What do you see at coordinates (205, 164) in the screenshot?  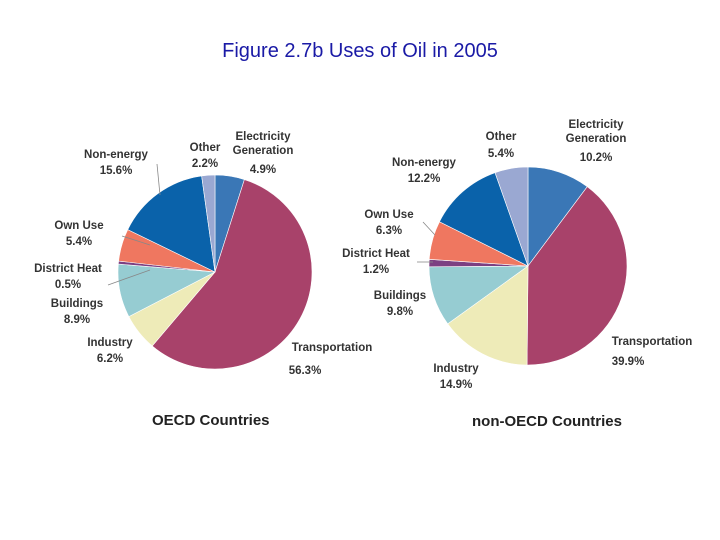 I see `slice-value-other: 2.2%` at bounding box center [205, 164].